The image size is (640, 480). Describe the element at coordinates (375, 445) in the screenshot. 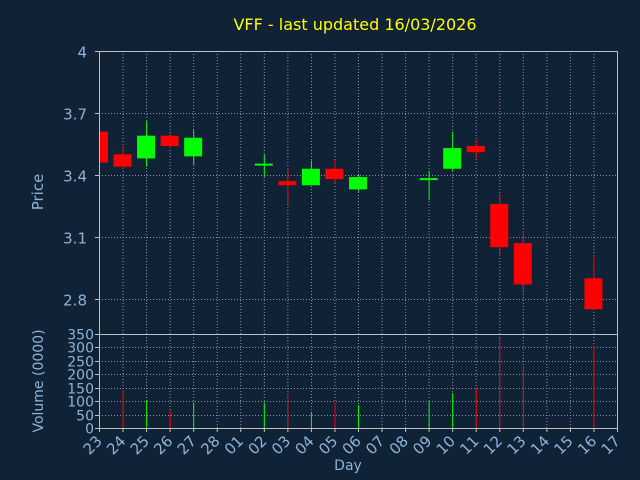

I see `x-tick-label: 07` at that location.